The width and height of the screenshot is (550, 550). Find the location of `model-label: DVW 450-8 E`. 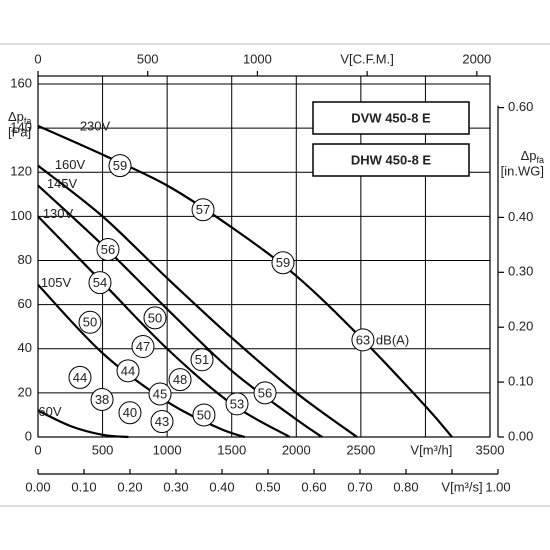

model-label: DVW 450-8 E is located at coordinates (391, 117).